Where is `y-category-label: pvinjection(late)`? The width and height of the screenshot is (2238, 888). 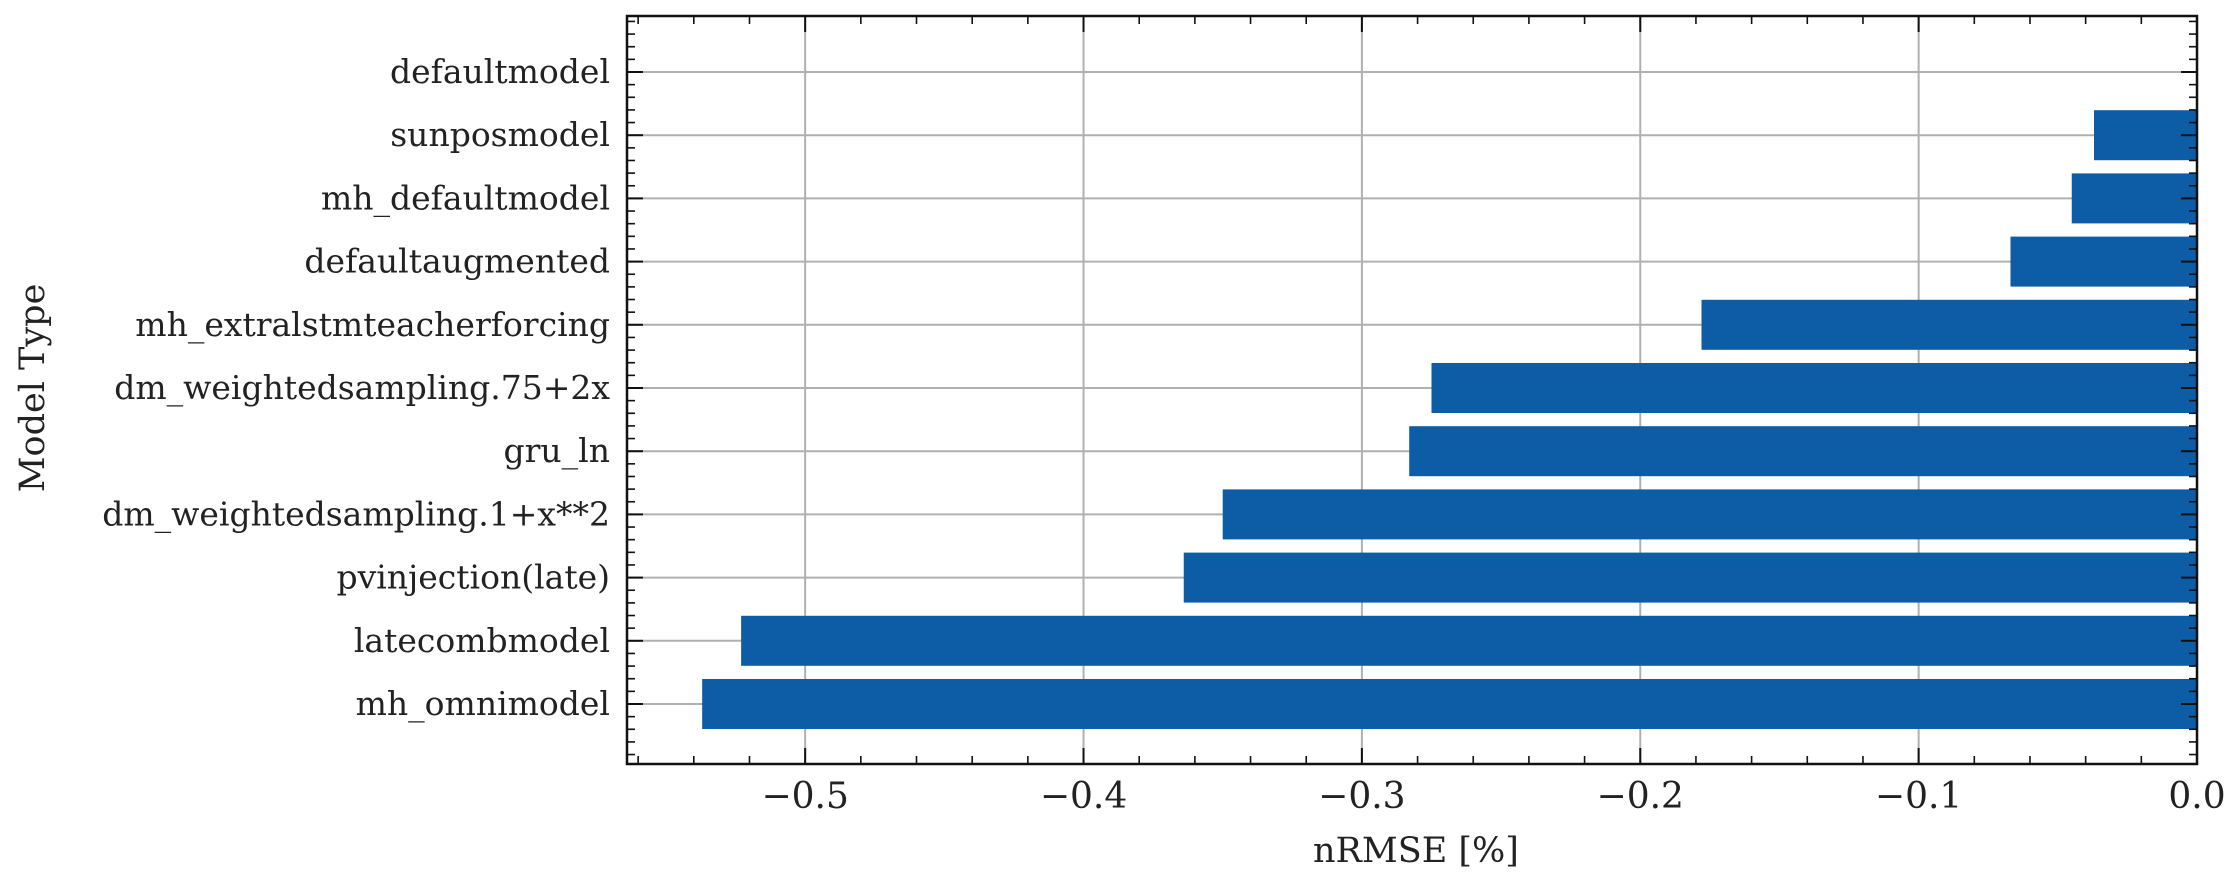 y-category-label: pvinjection(late) is located at coordinates (473, 577).